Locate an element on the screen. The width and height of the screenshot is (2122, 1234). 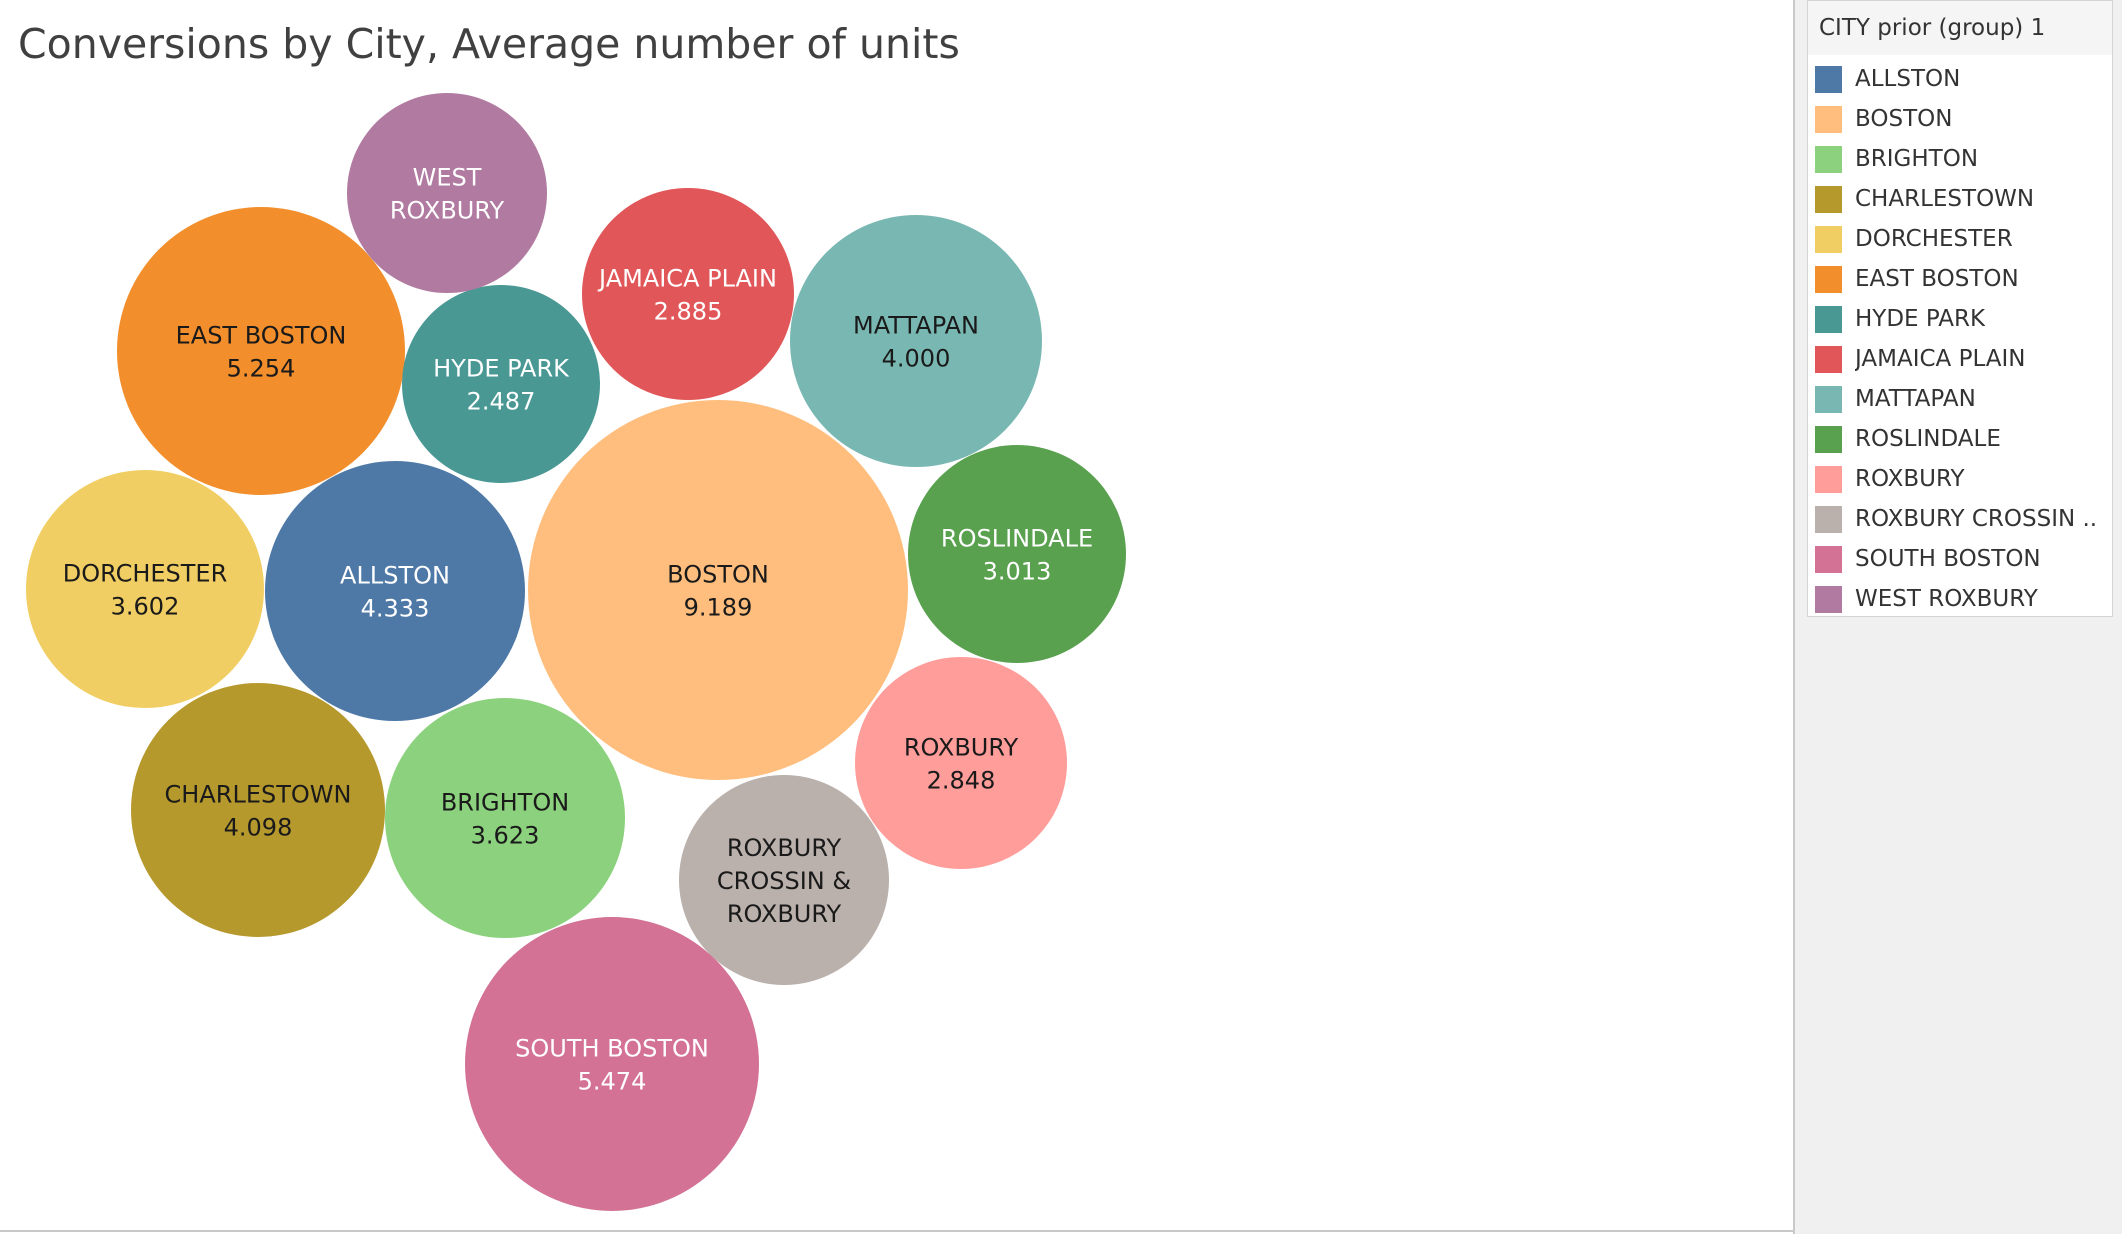
legend-item-roxbury-crossin: ROXBURY CROSSIN .. is located at coordinates (1960, 519).